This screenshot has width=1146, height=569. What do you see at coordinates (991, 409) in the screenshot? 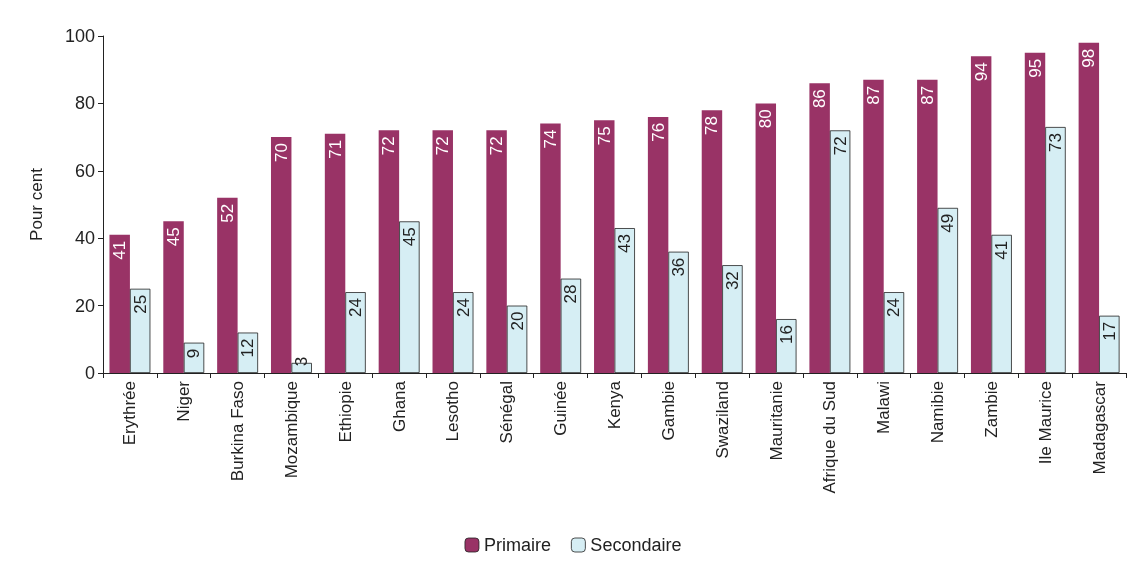
I see `x-tick-label: Zambie` at bounding box center [991, 409].